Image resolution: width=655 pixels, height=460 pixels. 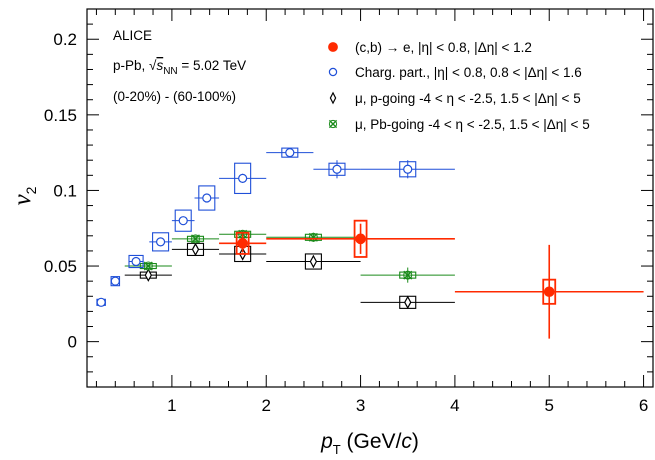 I want to click on y-axis-title: v2, so click(x=24, y=195).